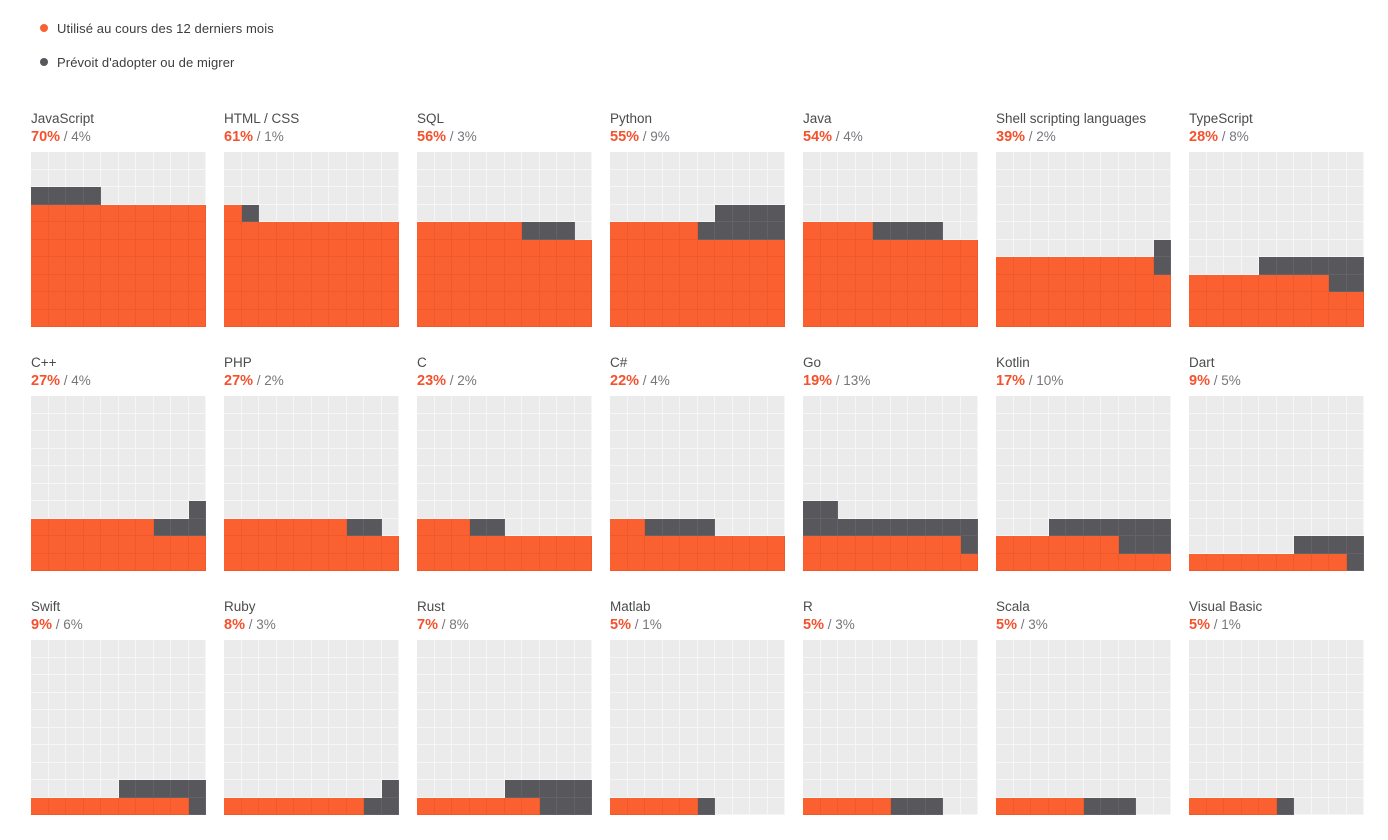 The image size is (1388, 840). What do you see at coordinates (46, 381) in the screenshot?
I see `used-percent: 27%` at bounding box center [46, 381].